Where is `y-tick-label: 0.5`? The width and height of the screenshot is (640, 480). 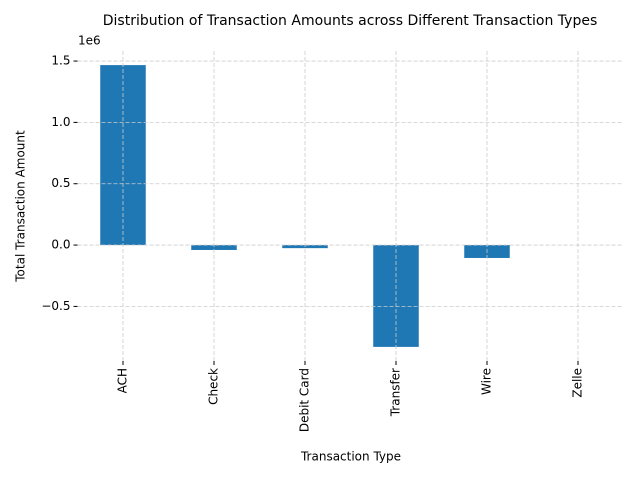
y-tick-label: 0.5 is located at coordinates (60, 183).